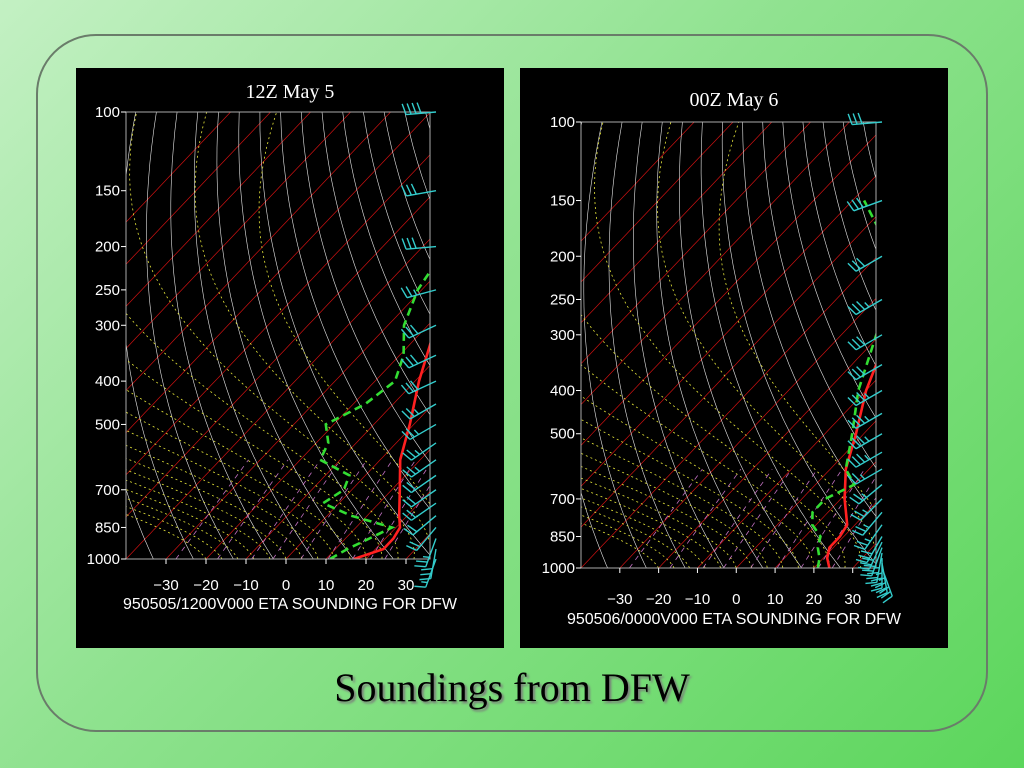 This screenshot has height=768, width=1024. Describe the element at coordinates (562, 499) in the screenshot. I see `pressure-tick-label: 700` at that location.